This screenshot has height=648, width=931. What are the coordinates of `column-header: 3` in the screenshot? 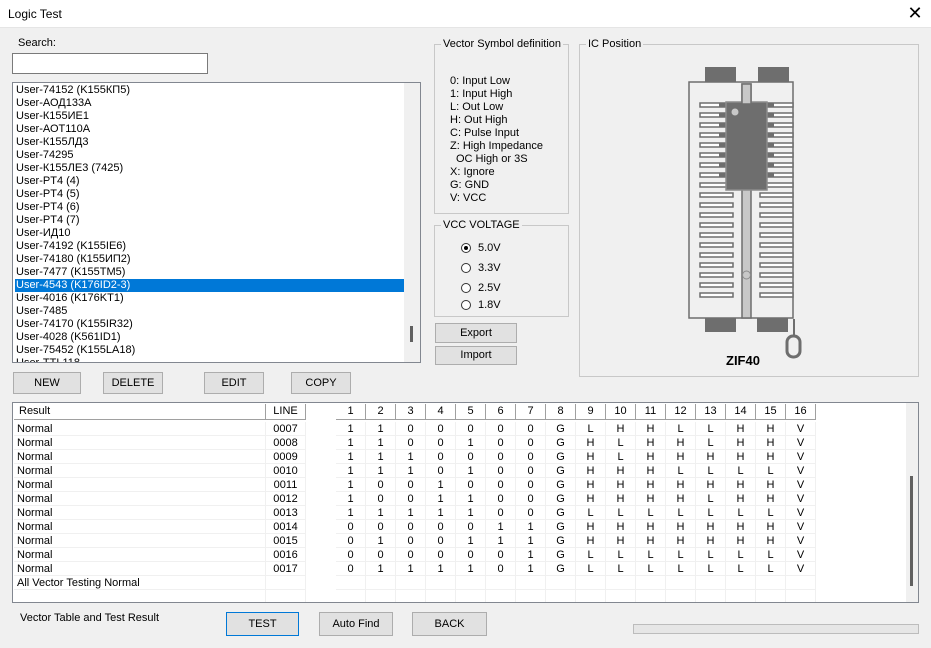 It's located at (411, 412).